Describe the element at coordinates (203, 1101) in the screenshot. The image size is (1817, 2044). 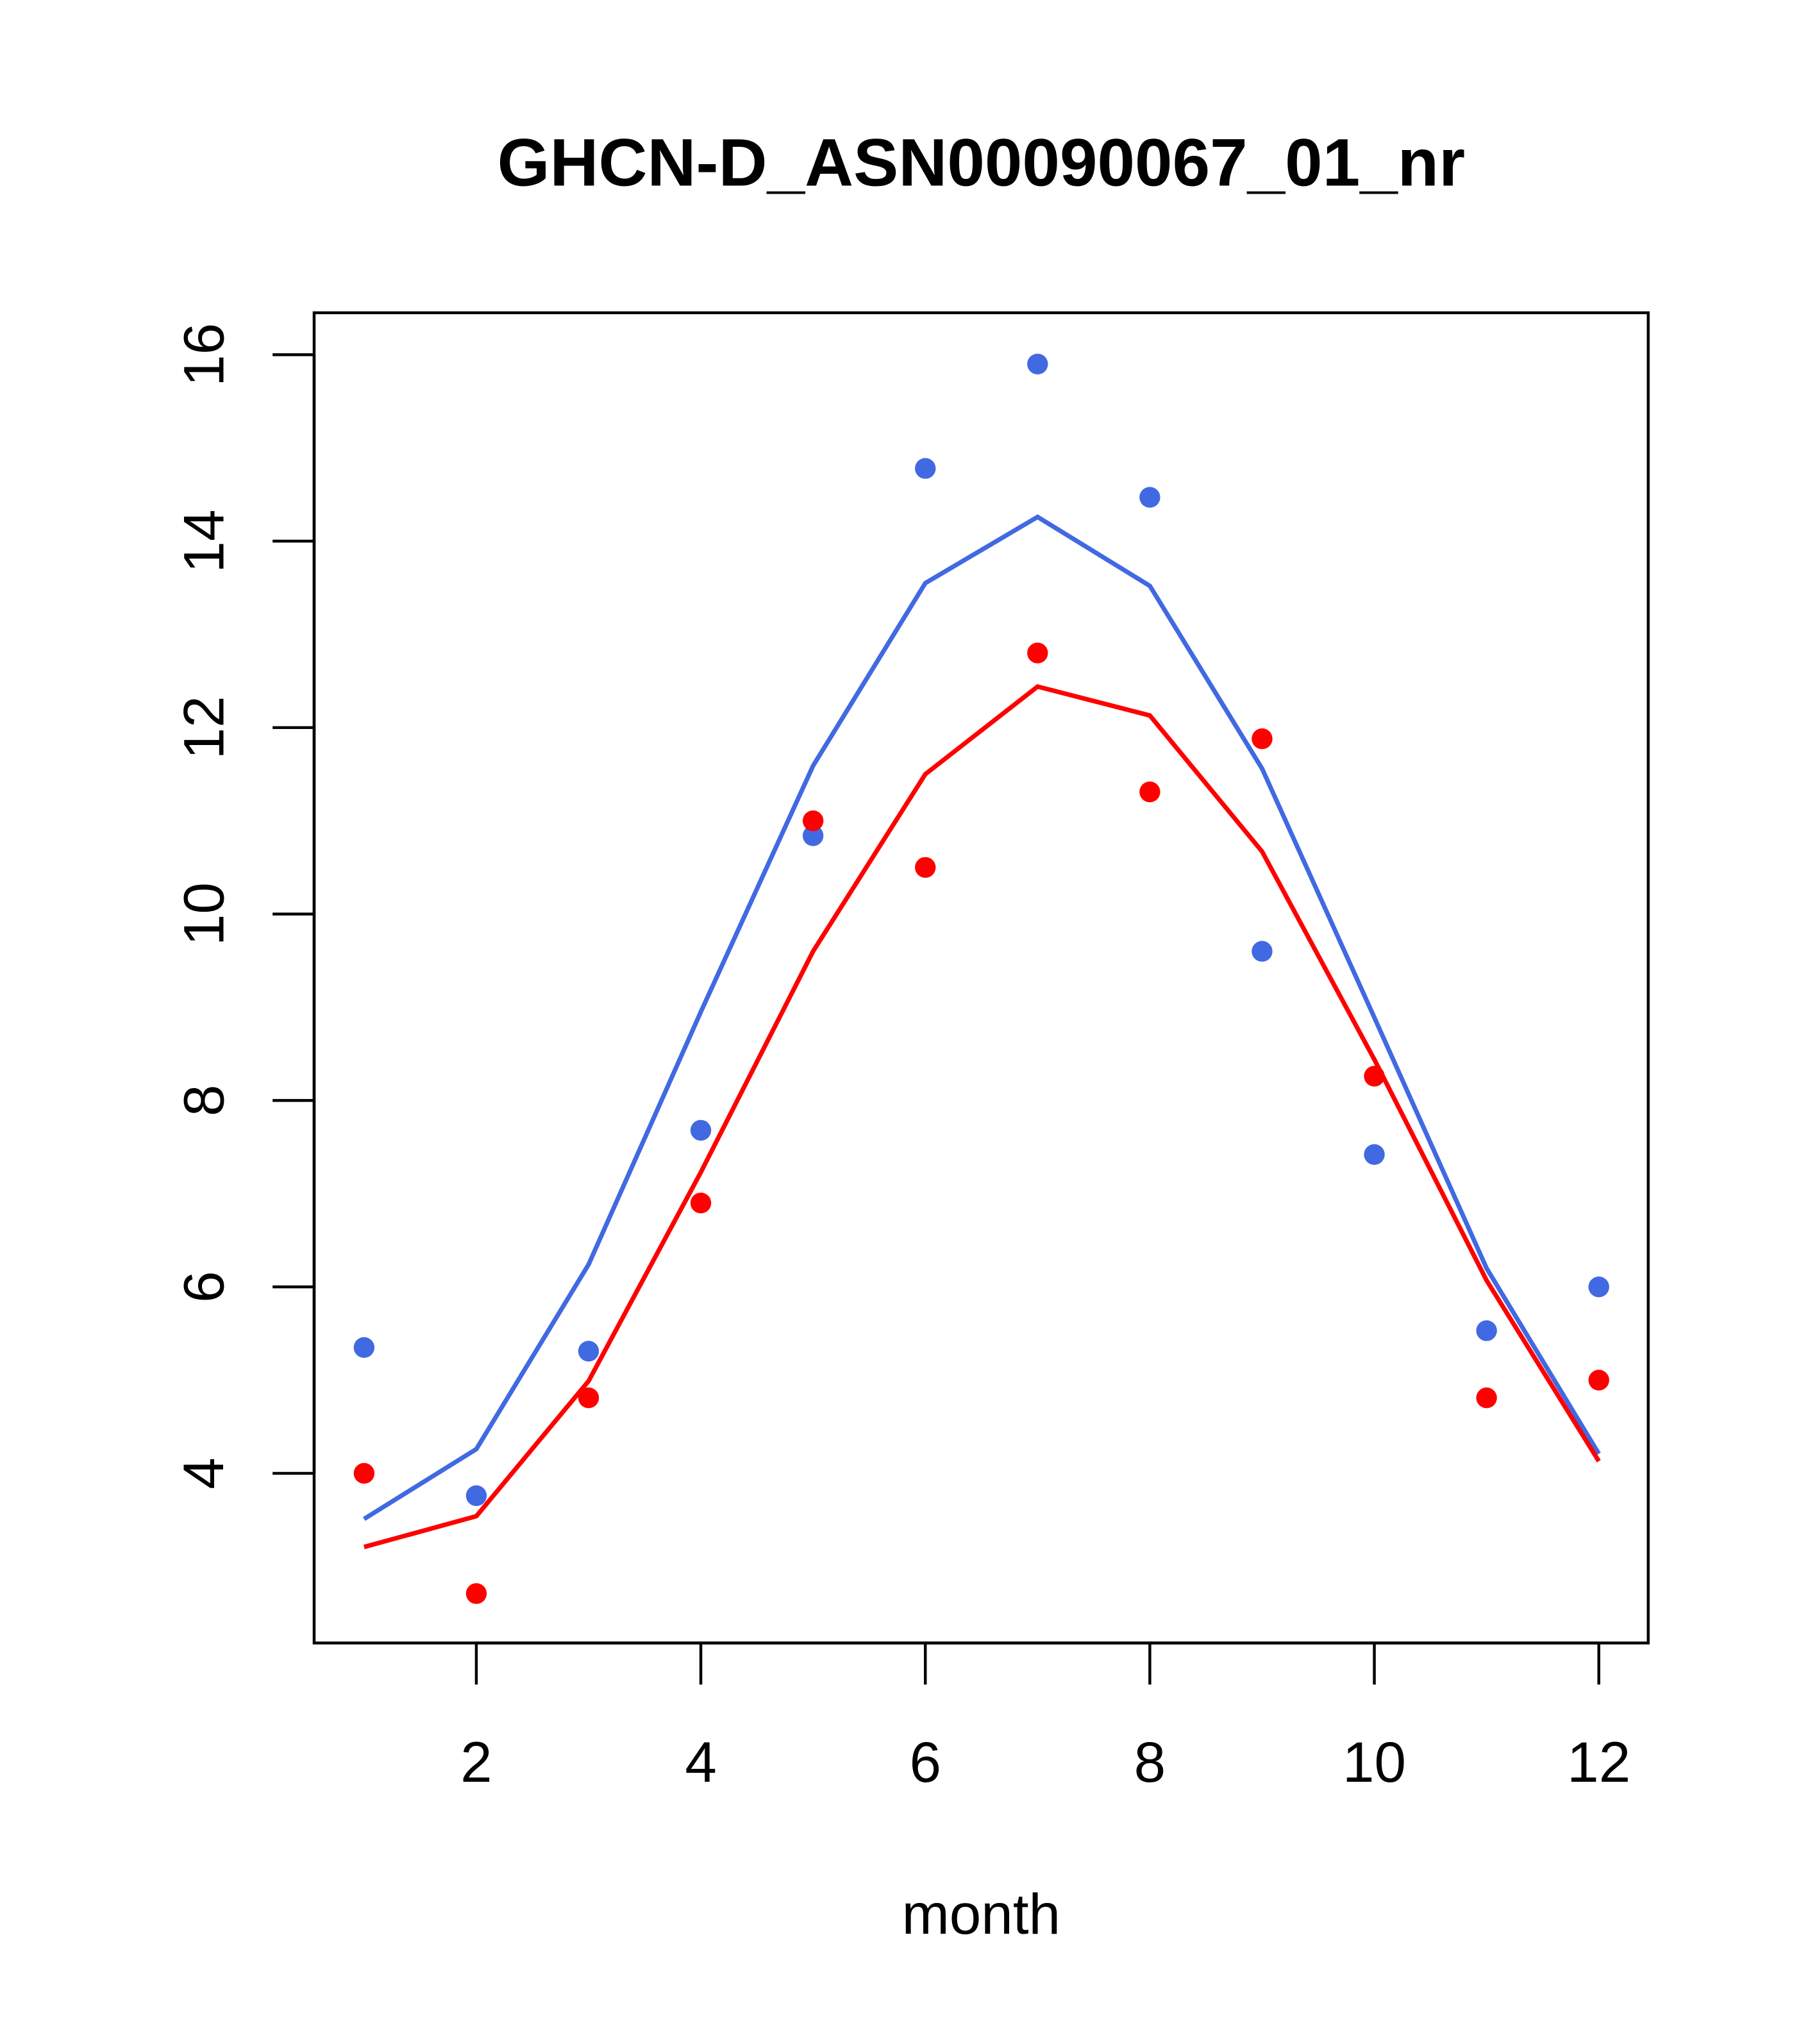
I see `y-tick-label: 8` at that location.